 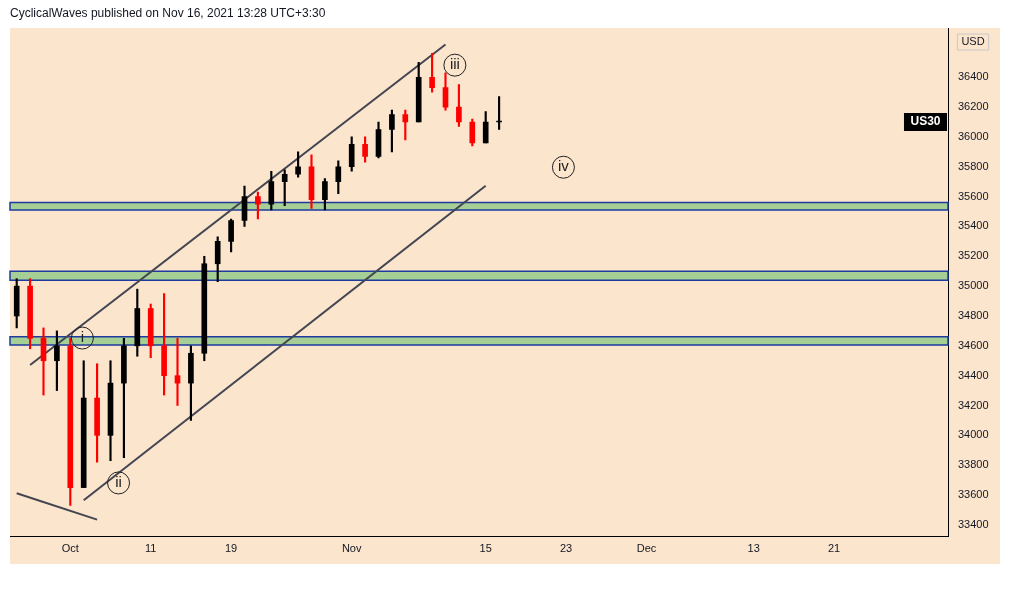 I want to click on x-tick-label: Dec, so click(x=646, y=548).